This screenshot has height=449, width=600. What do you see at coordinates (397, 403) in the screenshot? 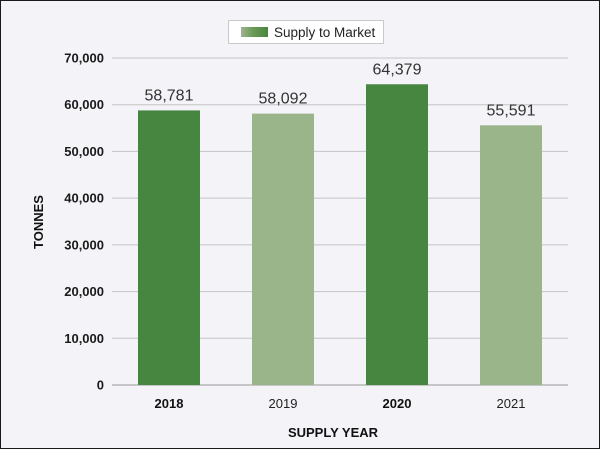
I see `x-tick-label-2020: 2020` at bounding box center [397, 403].